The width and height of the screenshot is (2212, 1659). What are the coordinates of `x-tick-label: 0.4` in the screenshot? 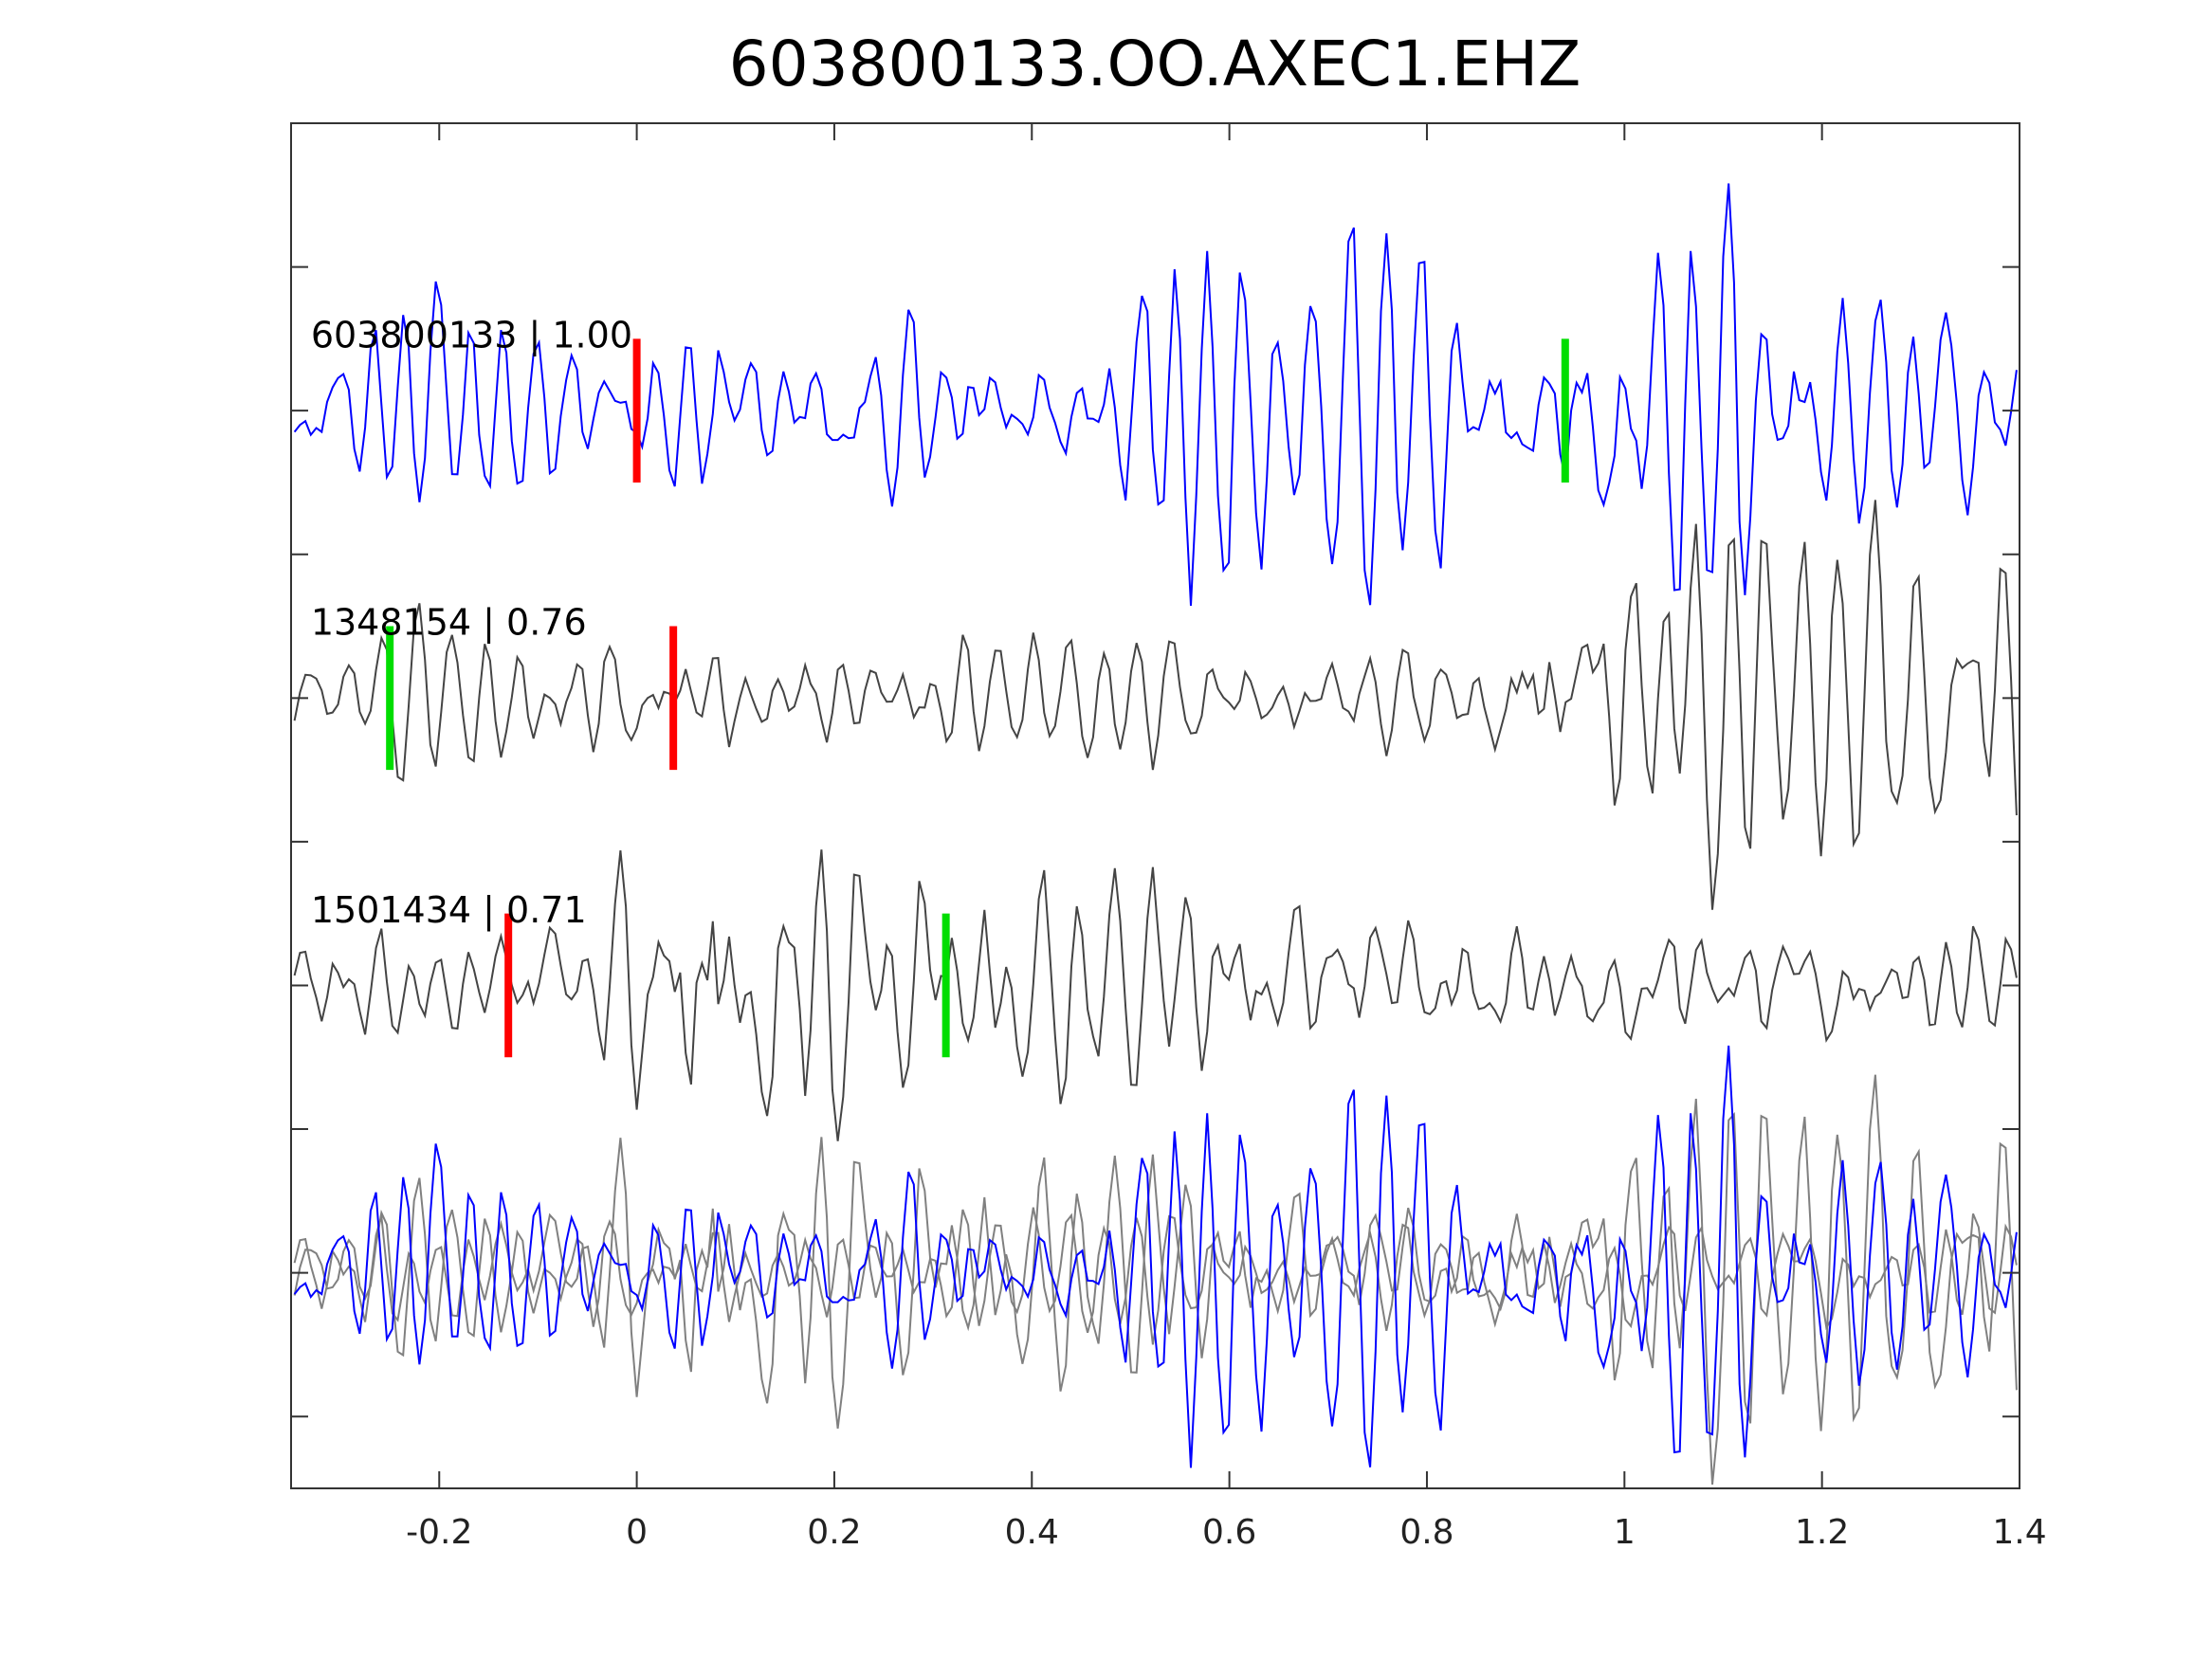 It's located at (1032, 1532).